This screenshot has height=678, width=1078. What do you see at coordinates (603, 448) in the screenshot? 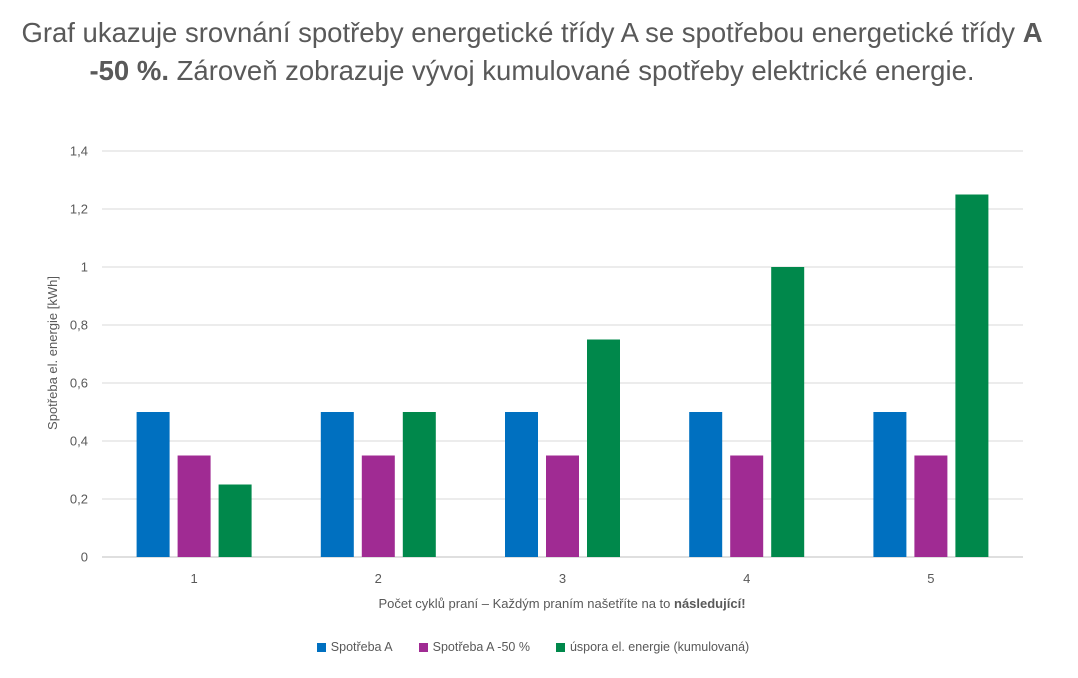
I see `bar-series3-cat3` at bounding box center [603, 448].